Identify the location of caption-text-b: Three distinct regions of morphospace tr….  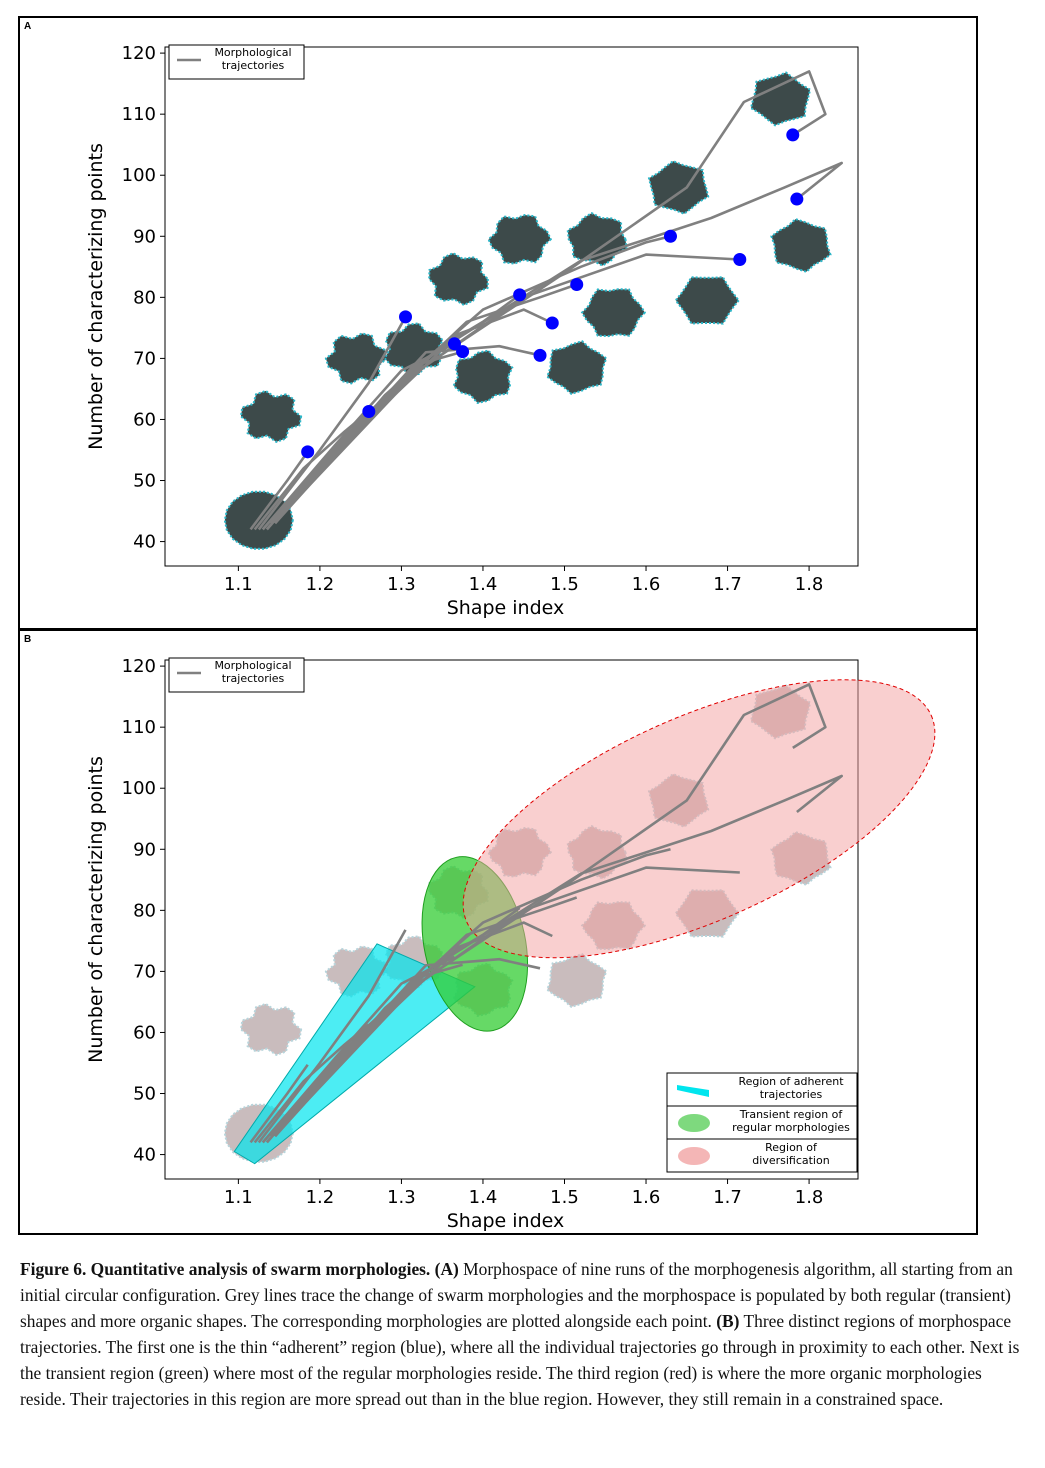
(520, 1360).